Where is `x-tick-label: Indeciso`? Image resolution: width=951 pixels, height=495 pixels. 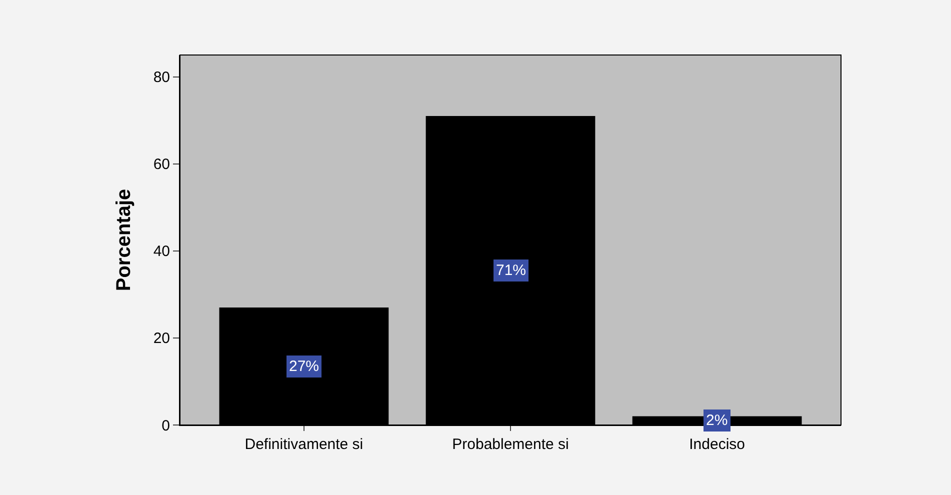 x-tick-label: Indeciso is located at coordinates (717, 444).